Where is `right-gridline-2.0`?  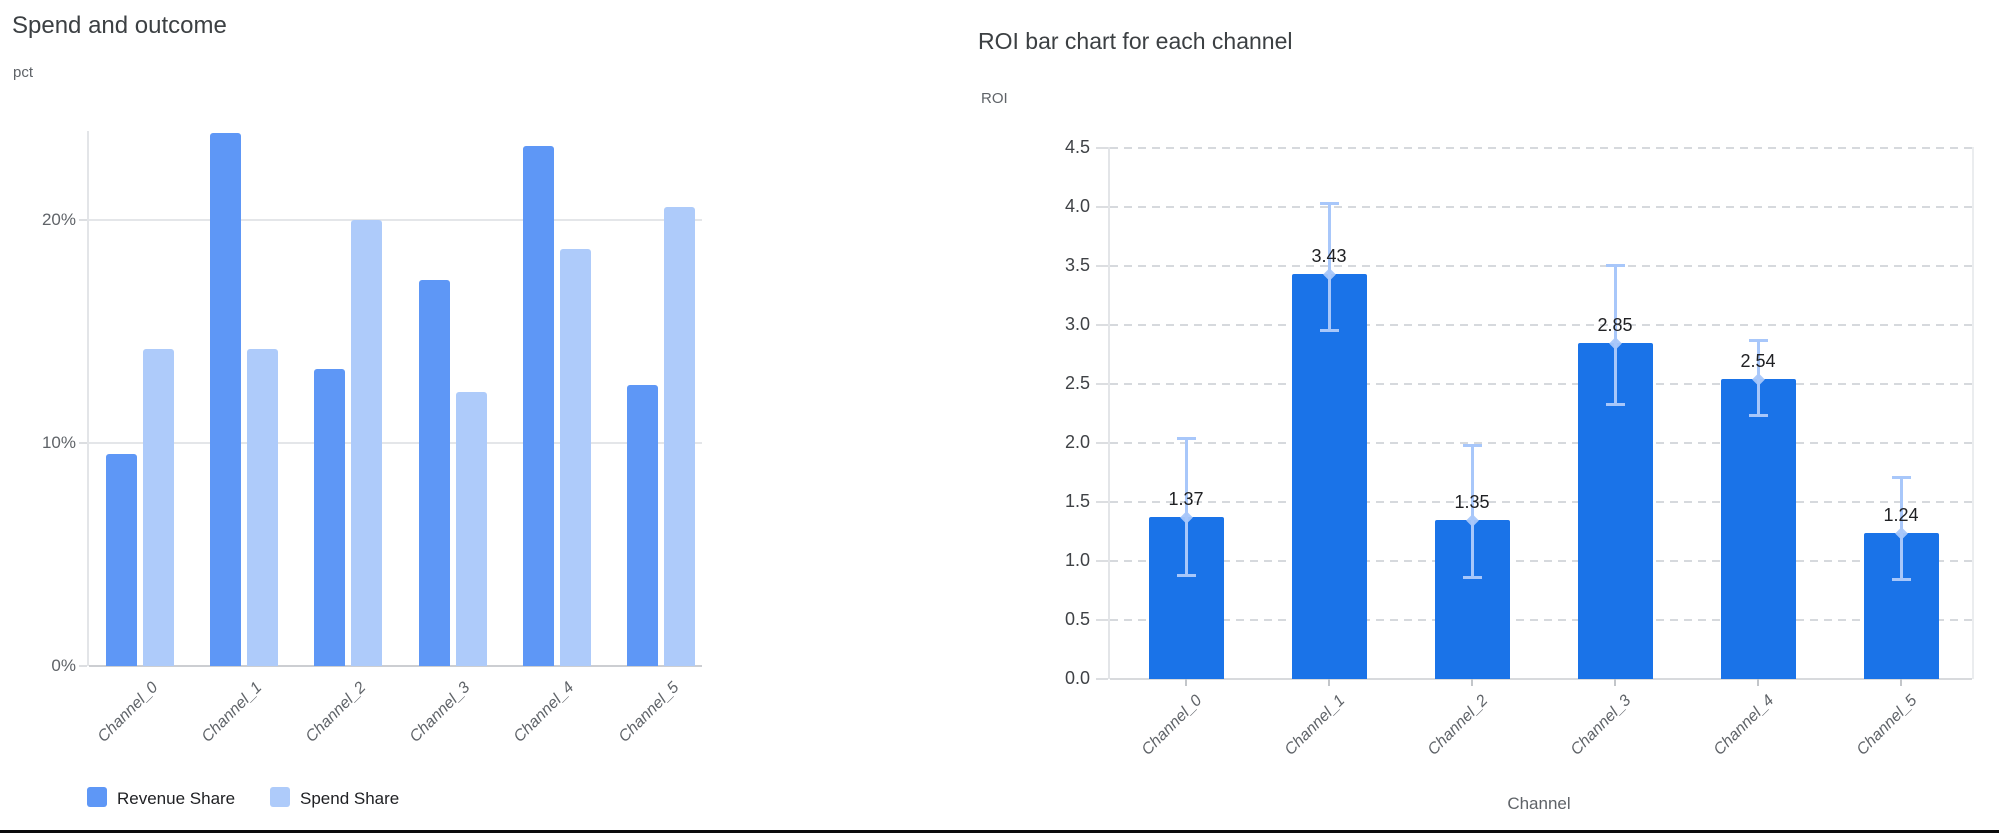 right-gridline-2.0 is located at coordinates (1541, 443).